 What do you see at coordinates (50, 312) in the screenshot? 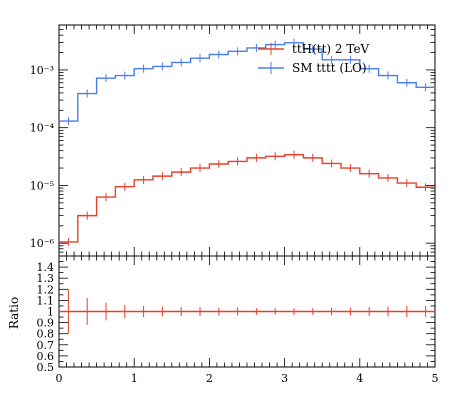
I see `ratio-y-tick-label: 1` at bounding box center [50, 312].